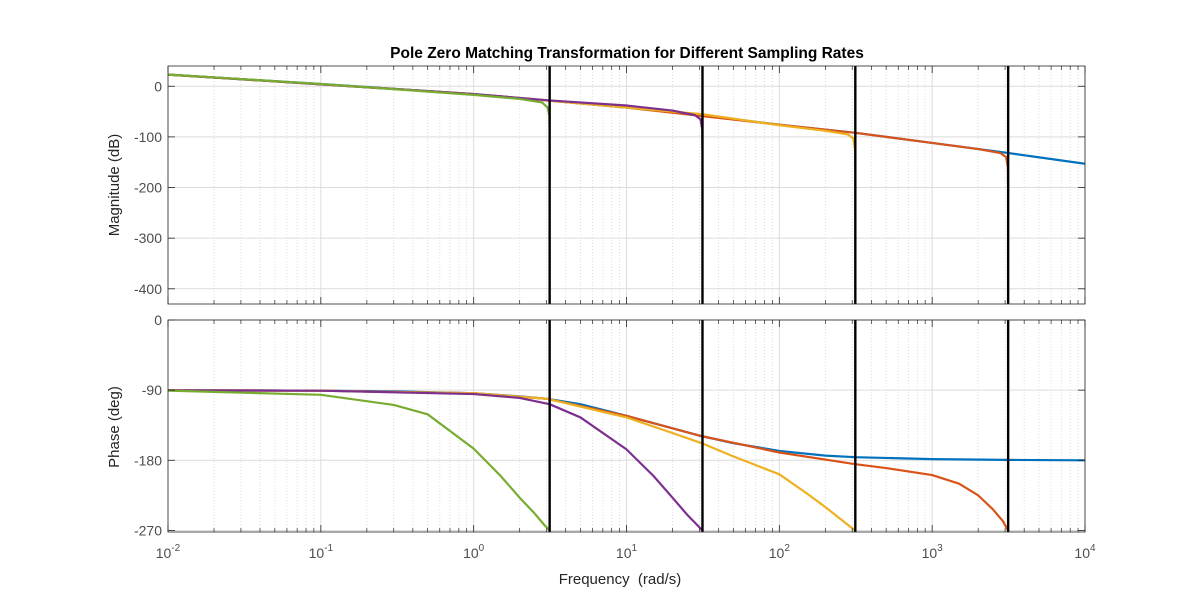 The height and width of the screenshot is (605, 1200). What do you see at coordinates (114, 427) in the screenshot?
I see `phase-y-axis-label: Phase (deg)` at bounding box center [114, 427].